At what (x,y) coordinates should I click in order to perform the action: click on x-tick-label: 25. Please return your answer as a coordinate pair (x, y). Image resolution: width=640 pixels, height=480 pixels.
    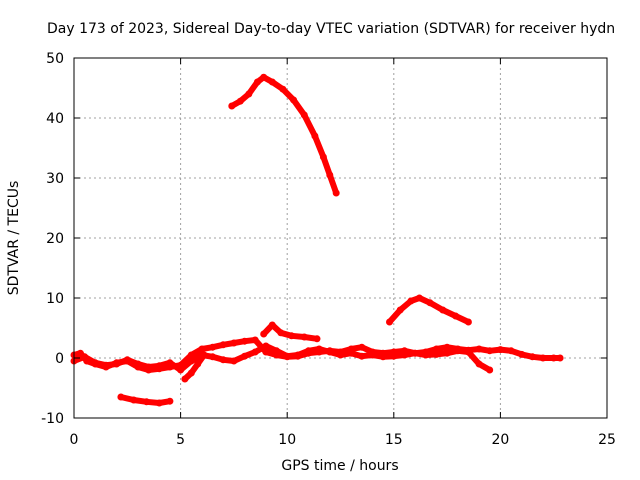
    Looking at the image, I should click on (607, 440).